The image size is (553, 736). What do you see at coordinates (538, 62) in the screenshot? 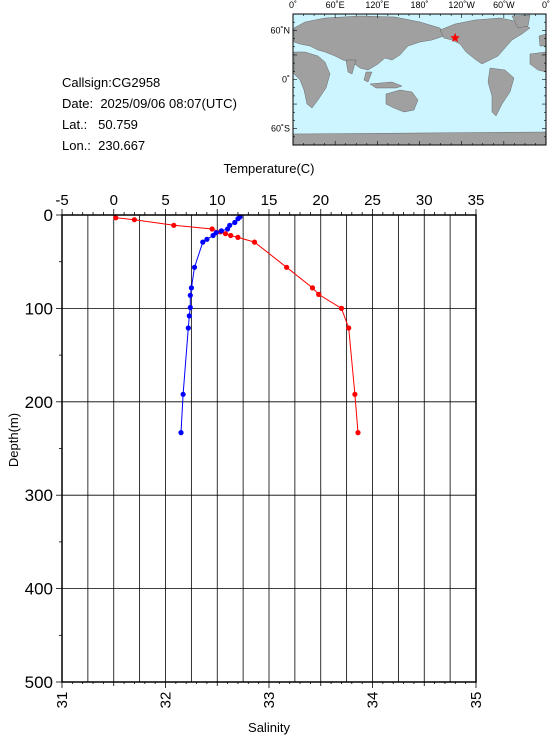
I see `land-africa-west` at bounding box center [538, 62].